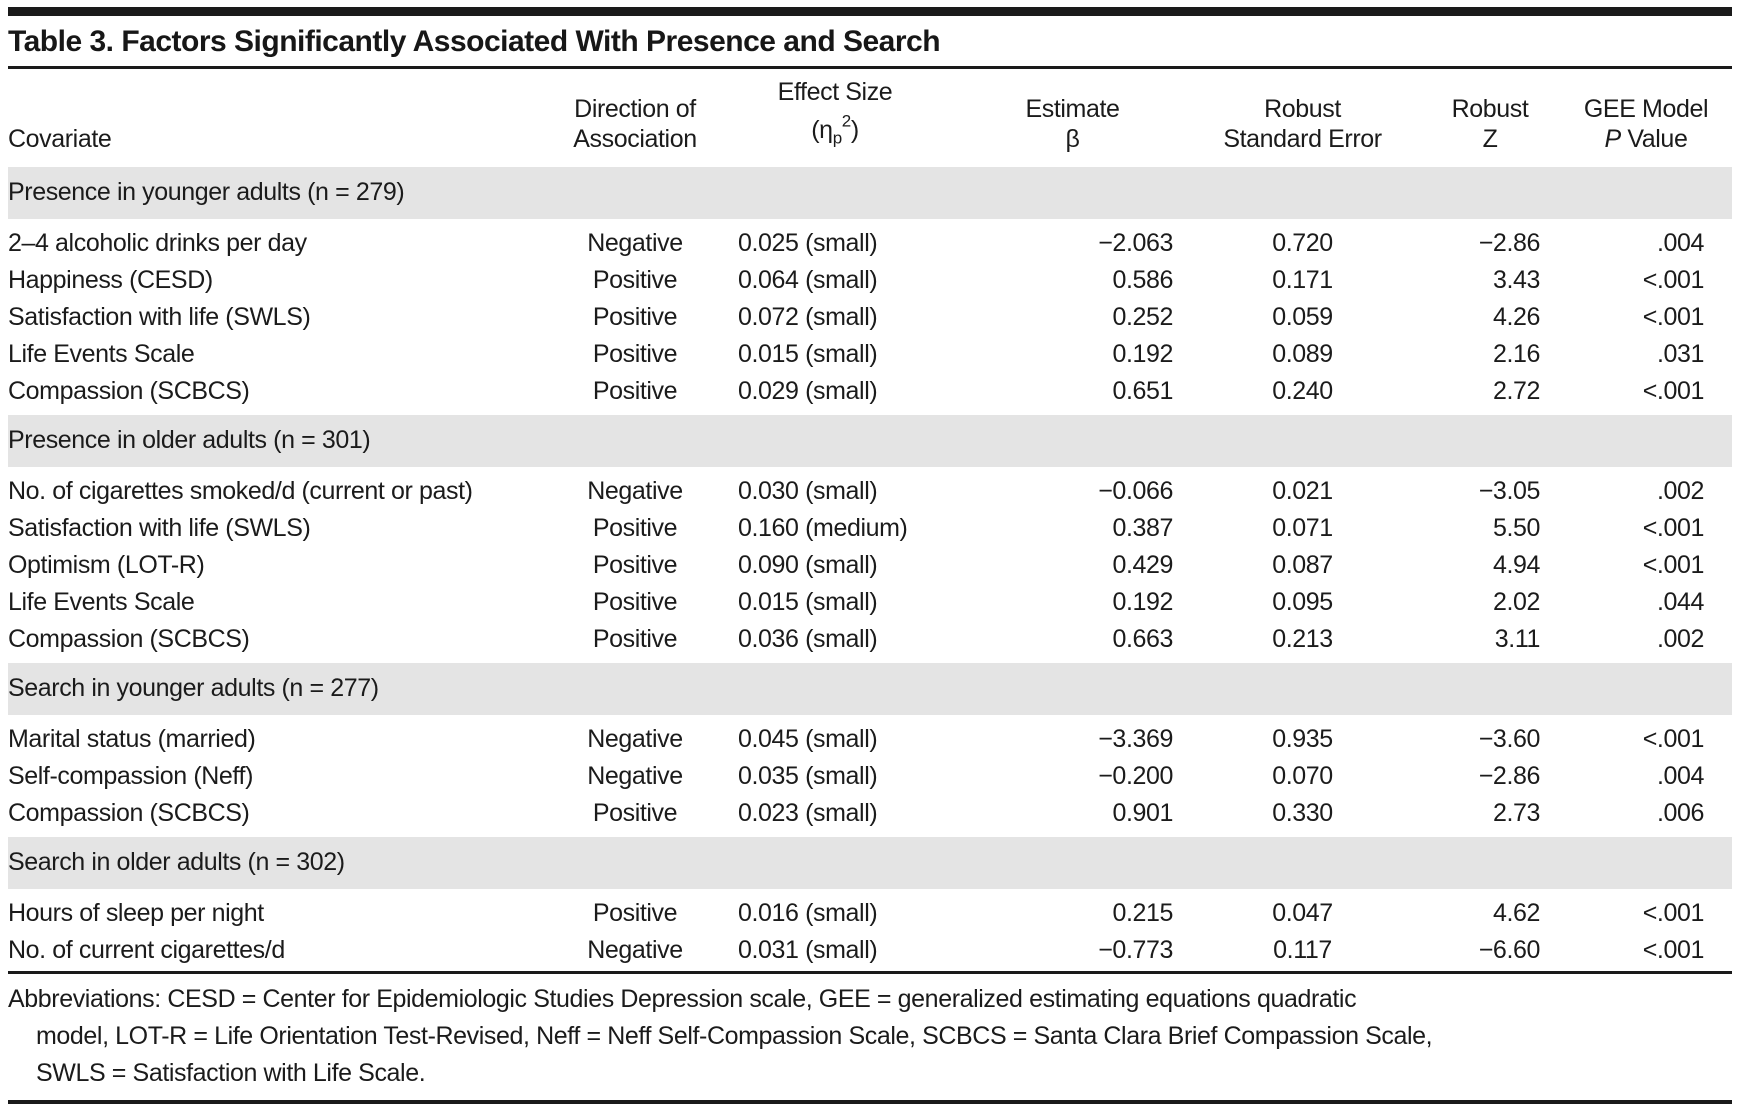 The width and height of the screenshot is (1740, 1104). I want to click on covariate-cell: No. of current cigarettes/d, so click(146, 949).